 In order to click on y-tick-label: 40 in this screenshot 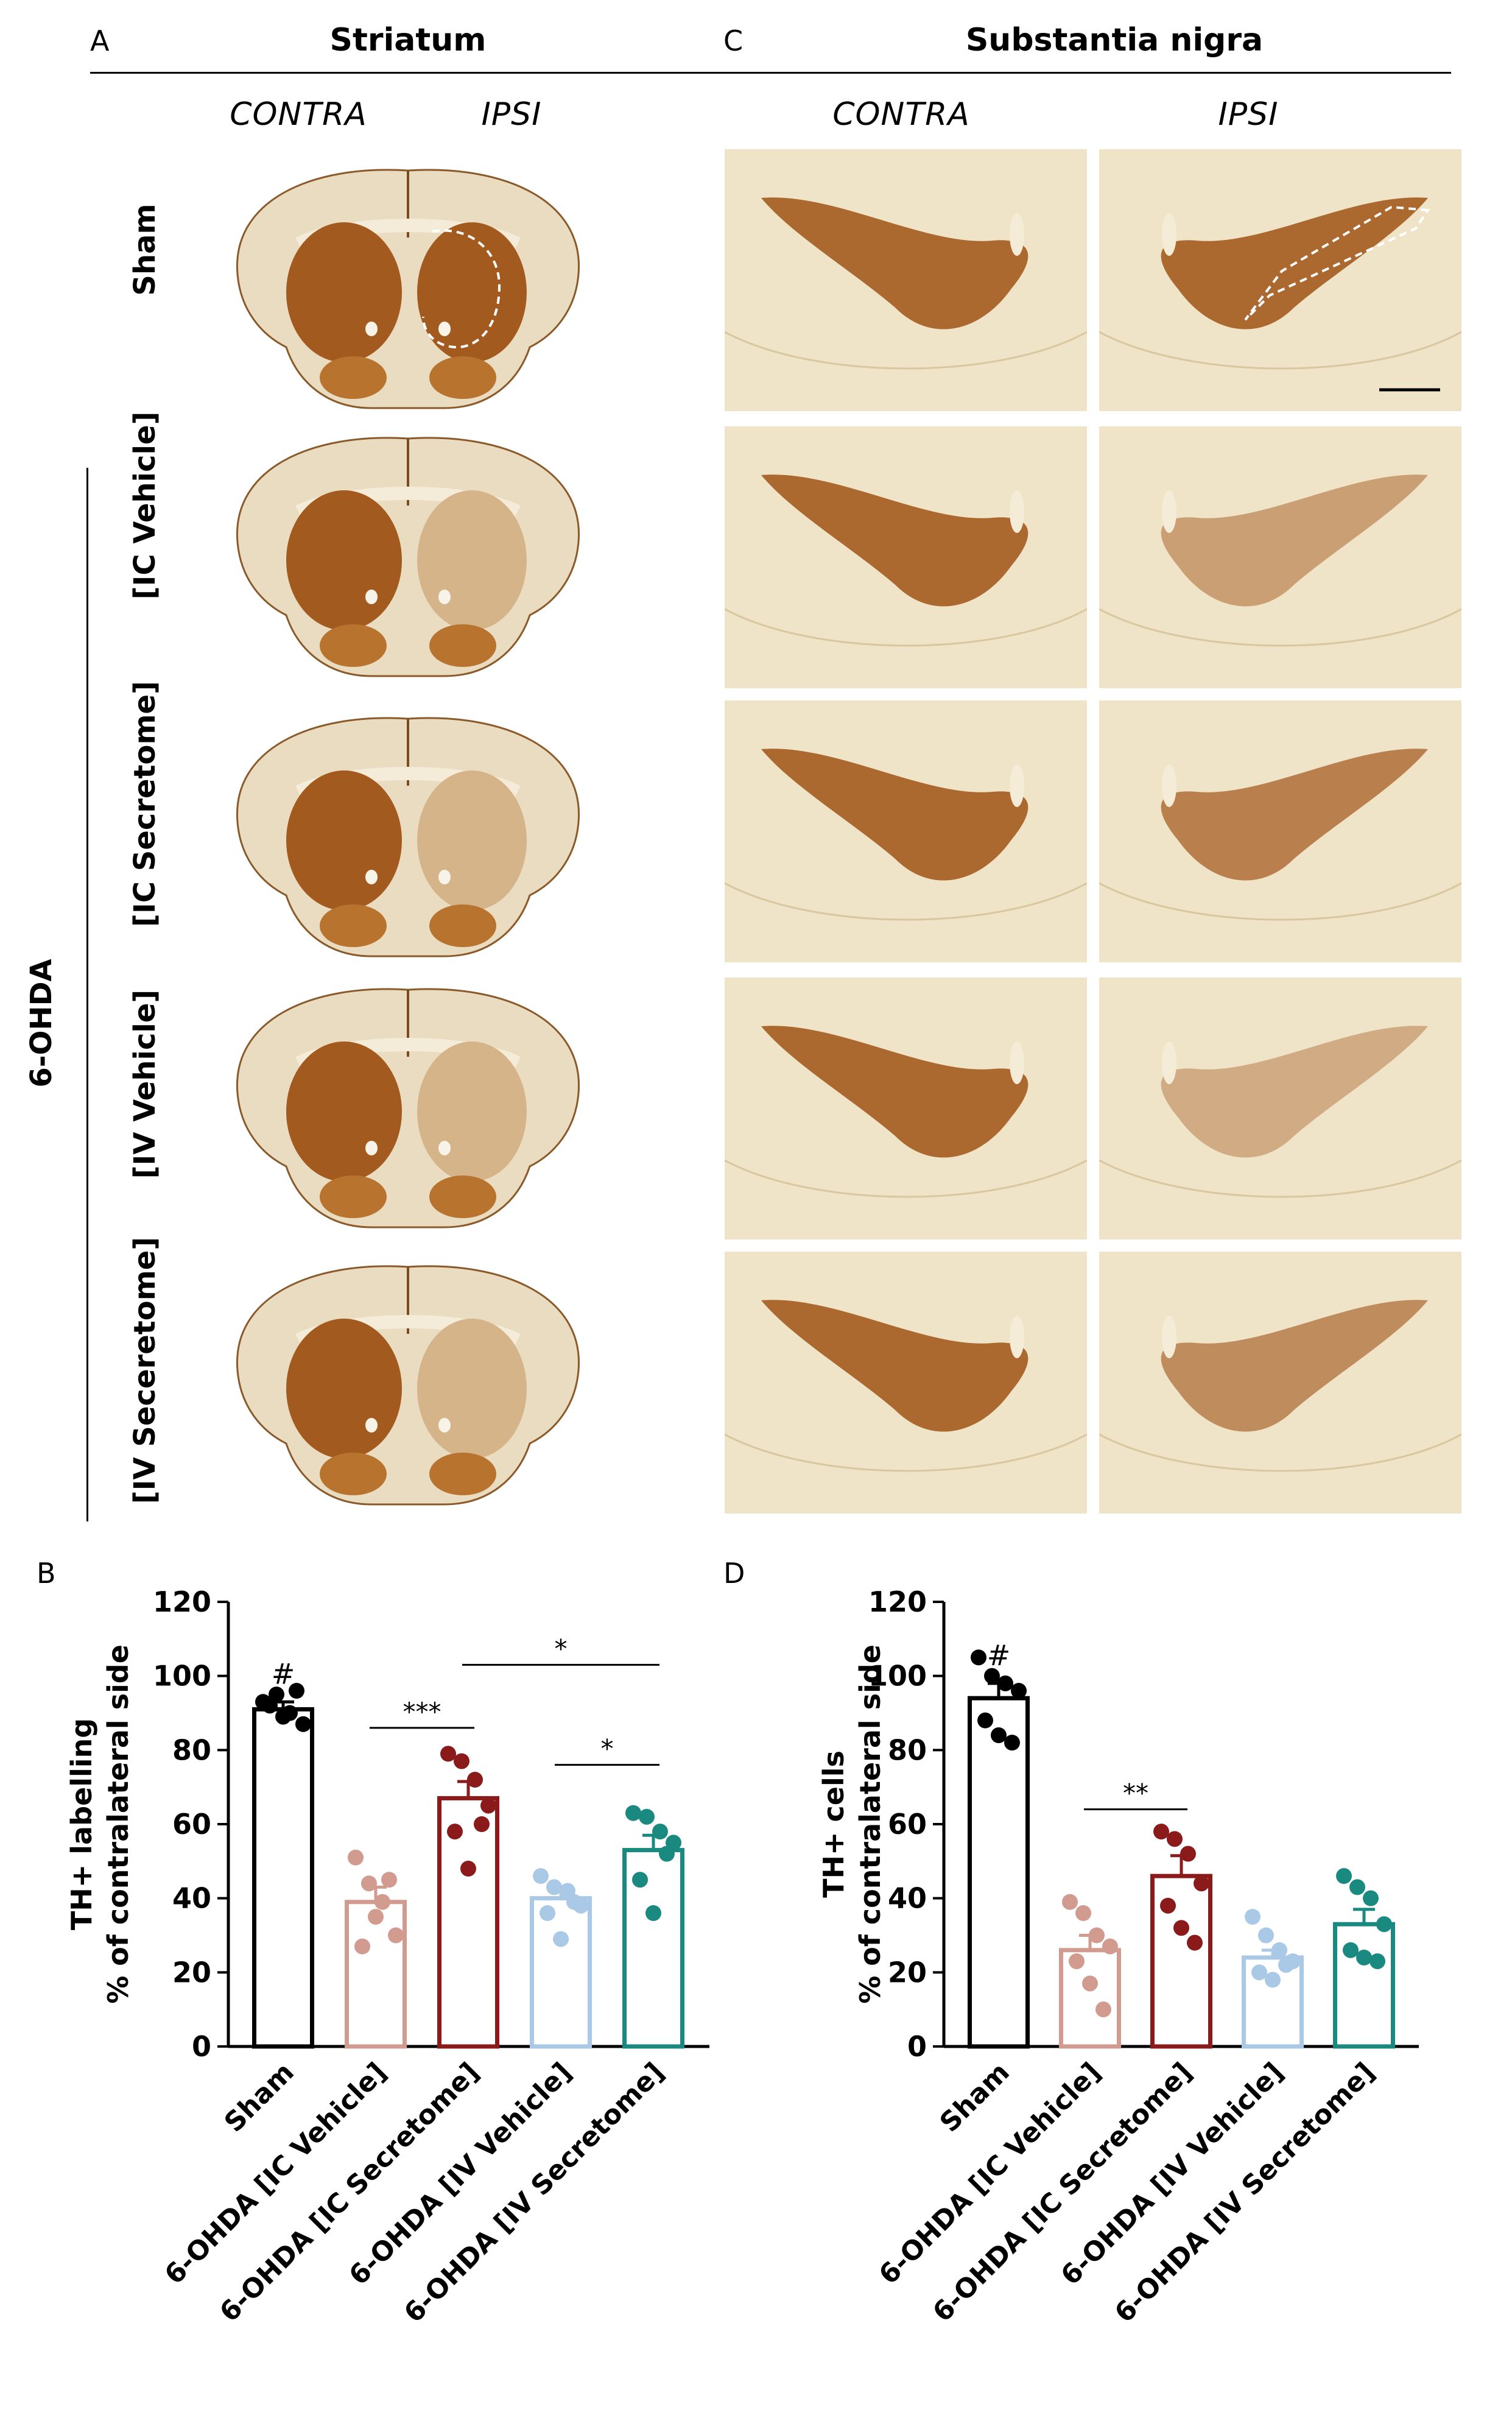, I will do `click(908, 1898)`.